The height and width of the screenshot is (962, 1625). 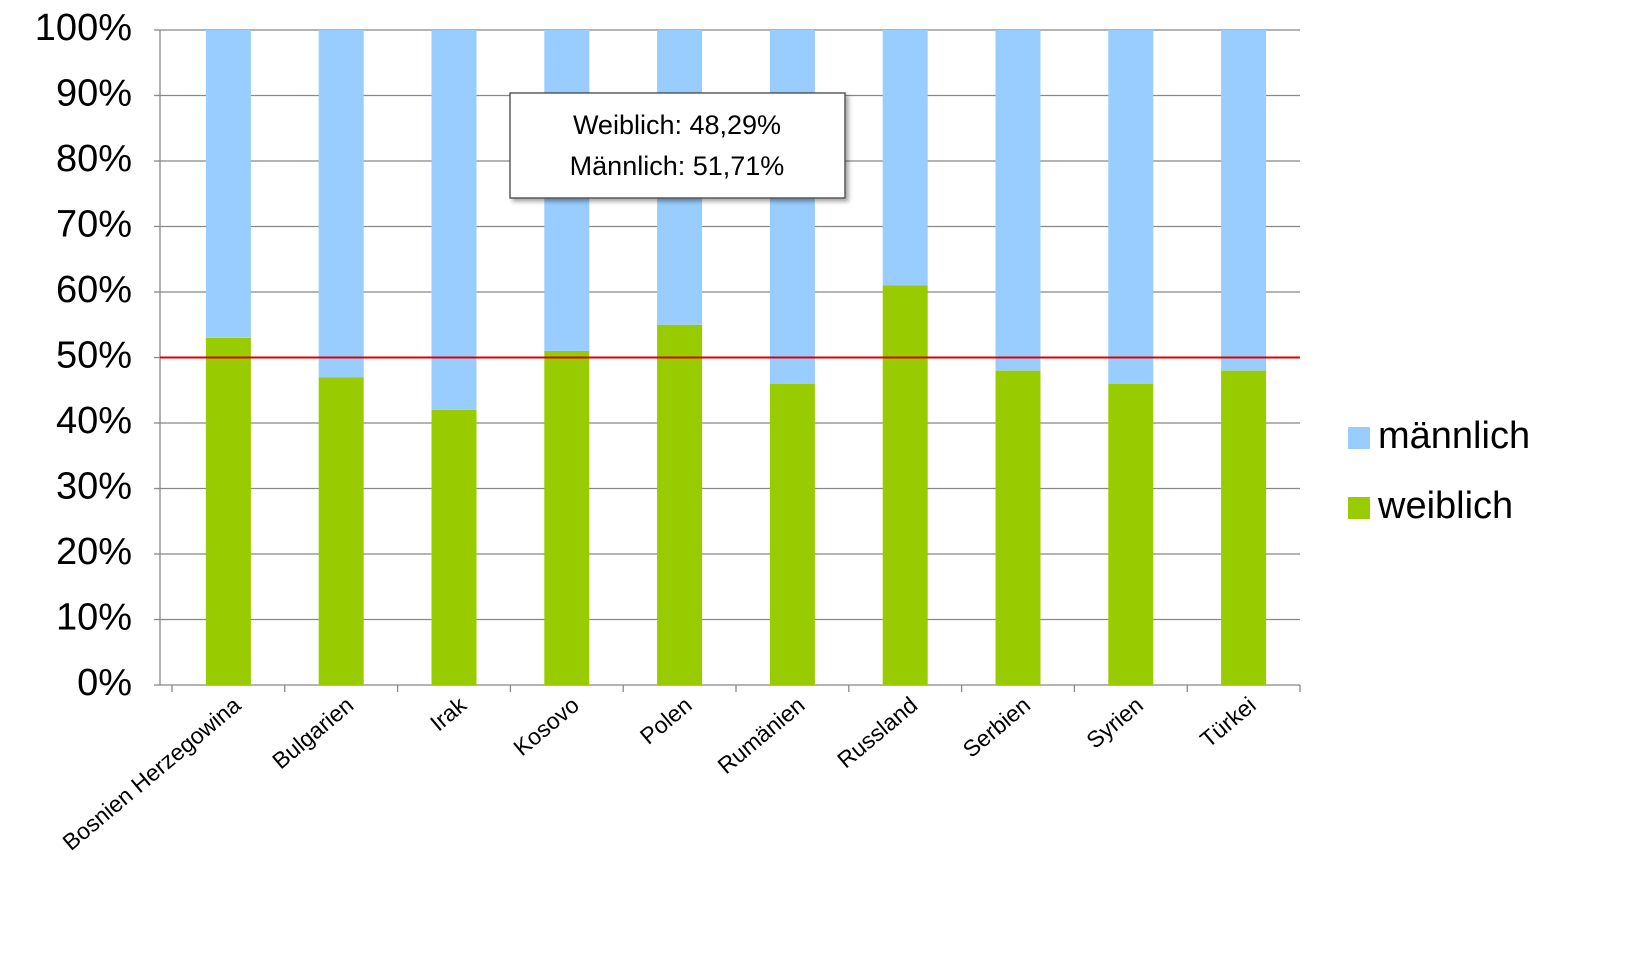 I want to click on y-tick-label: 20%, so click(x=94, y=552).